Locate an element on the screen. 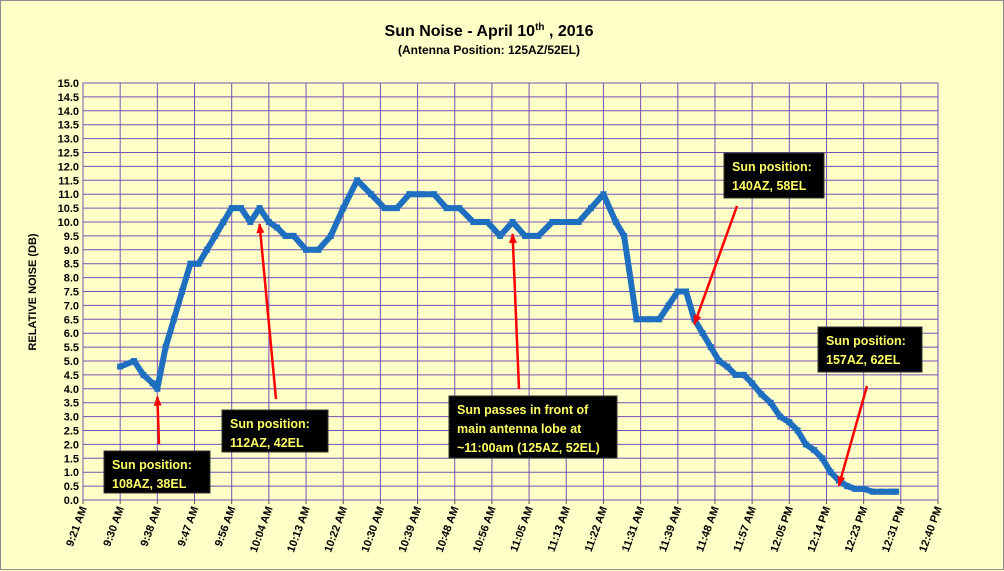 The width and height of the screenshot is (1004, 571). annotation-text: ~11:00am (125AZ, 52EL) is located at coordinates (528, 448).